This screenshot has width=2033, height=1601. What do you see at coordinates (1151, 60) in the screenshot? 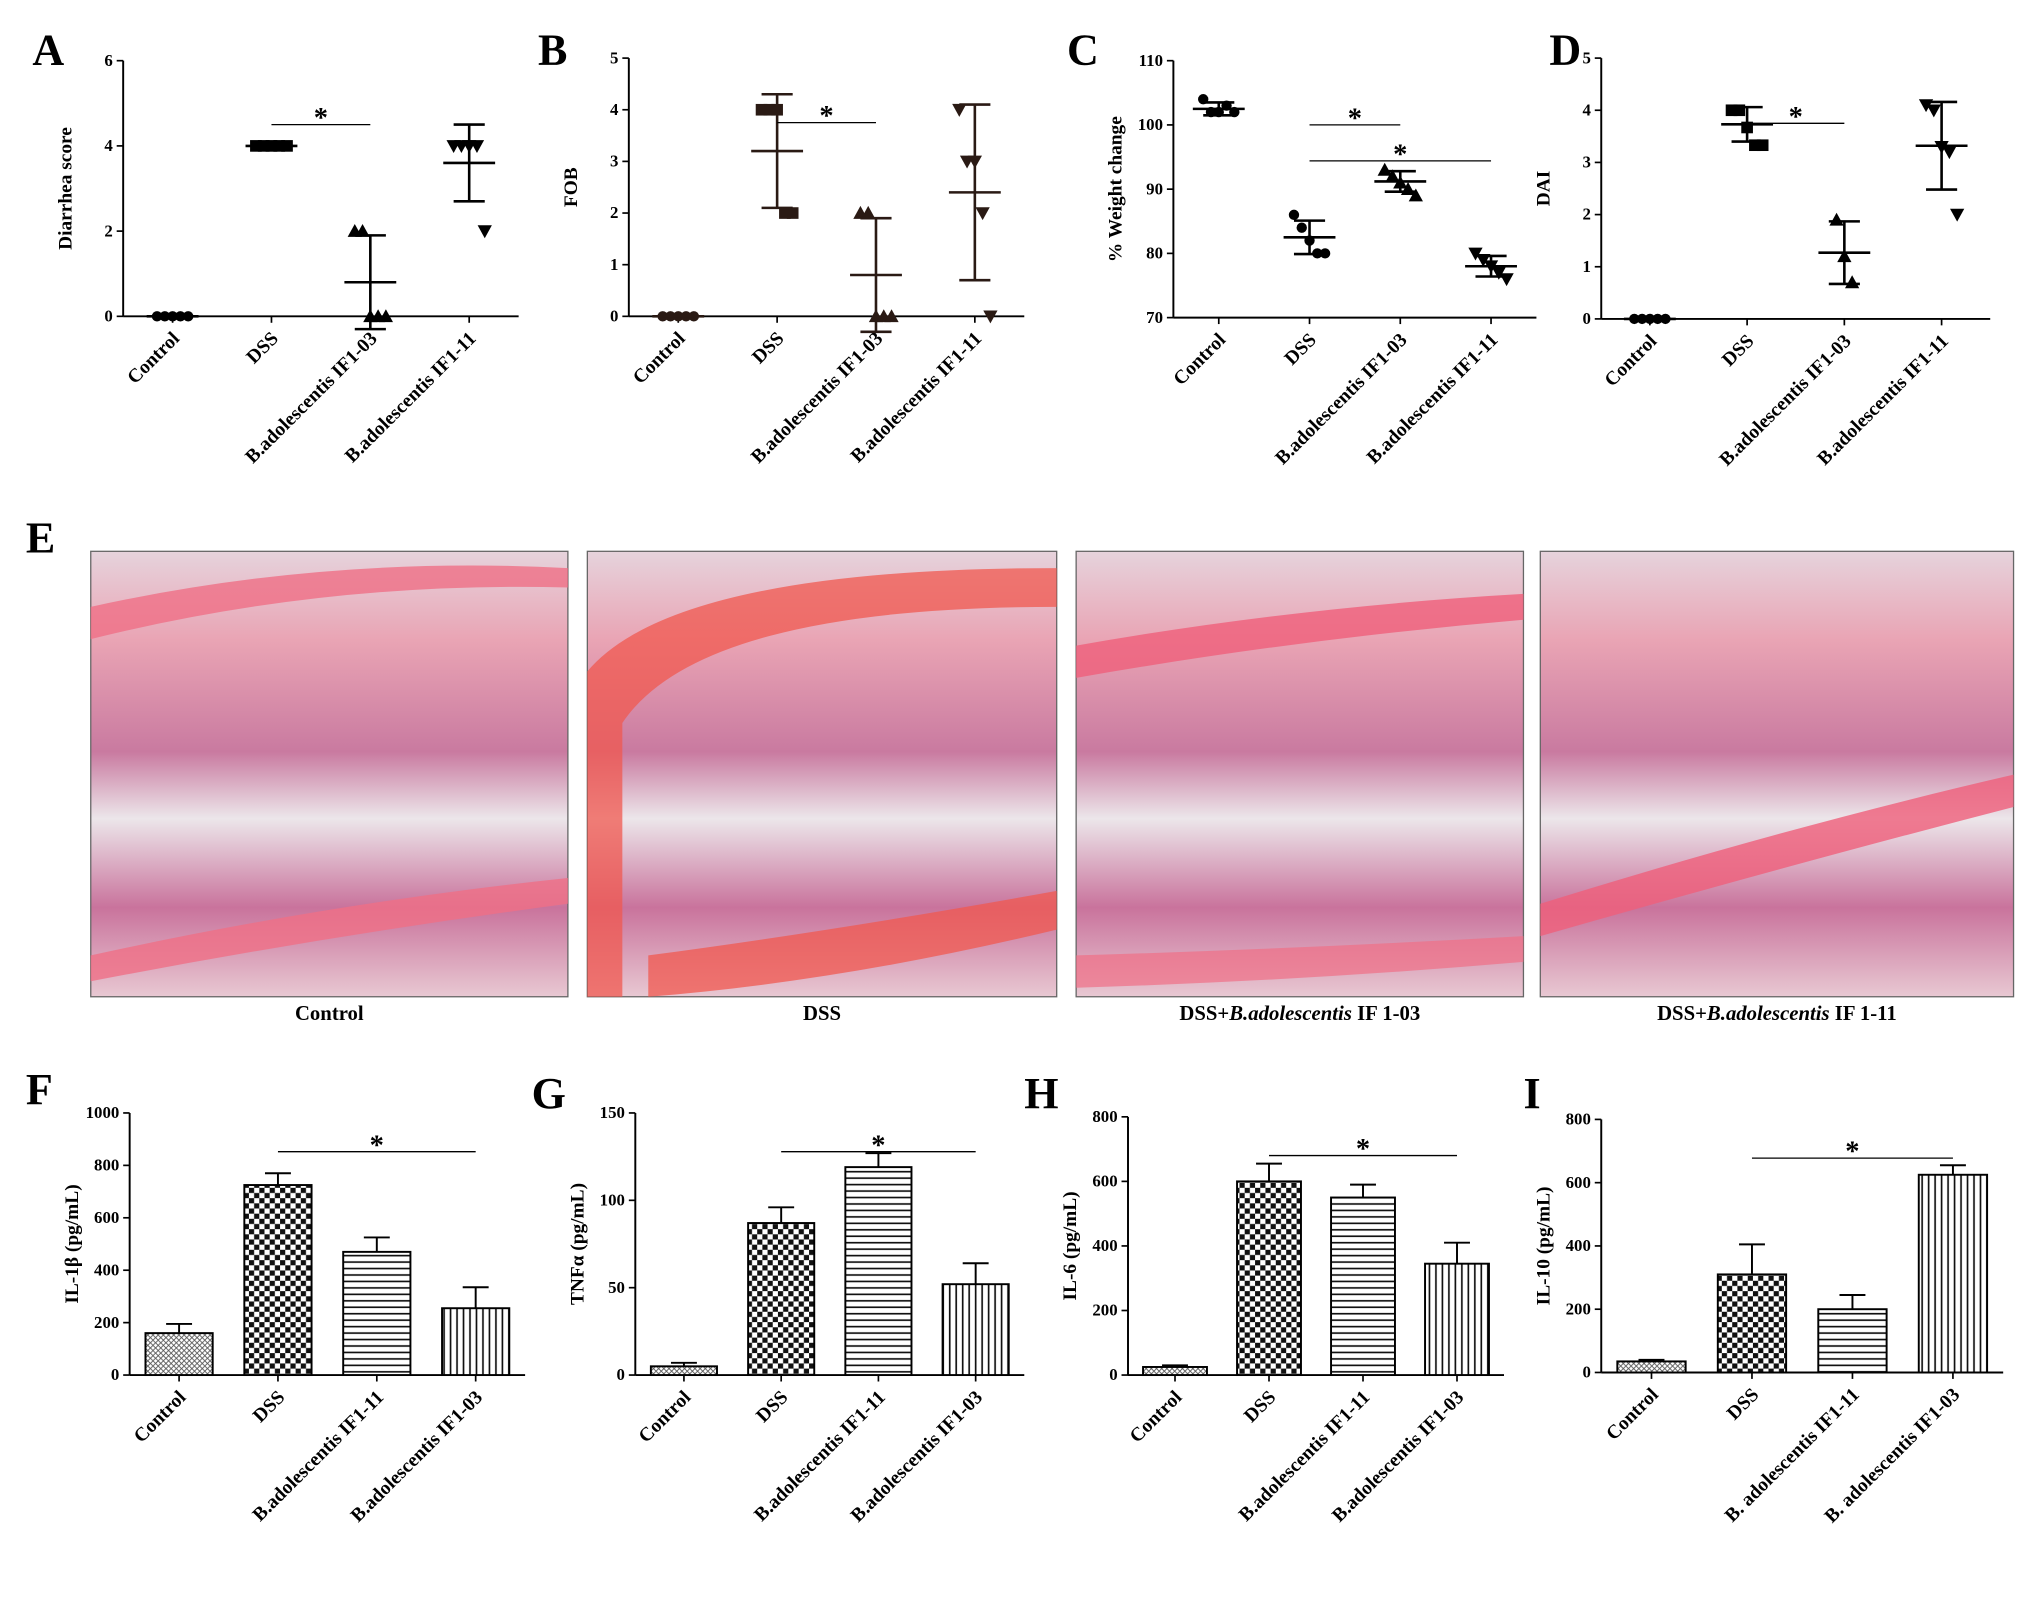
I see `y-tick-label: 110` at bounding box center [1151, 60].